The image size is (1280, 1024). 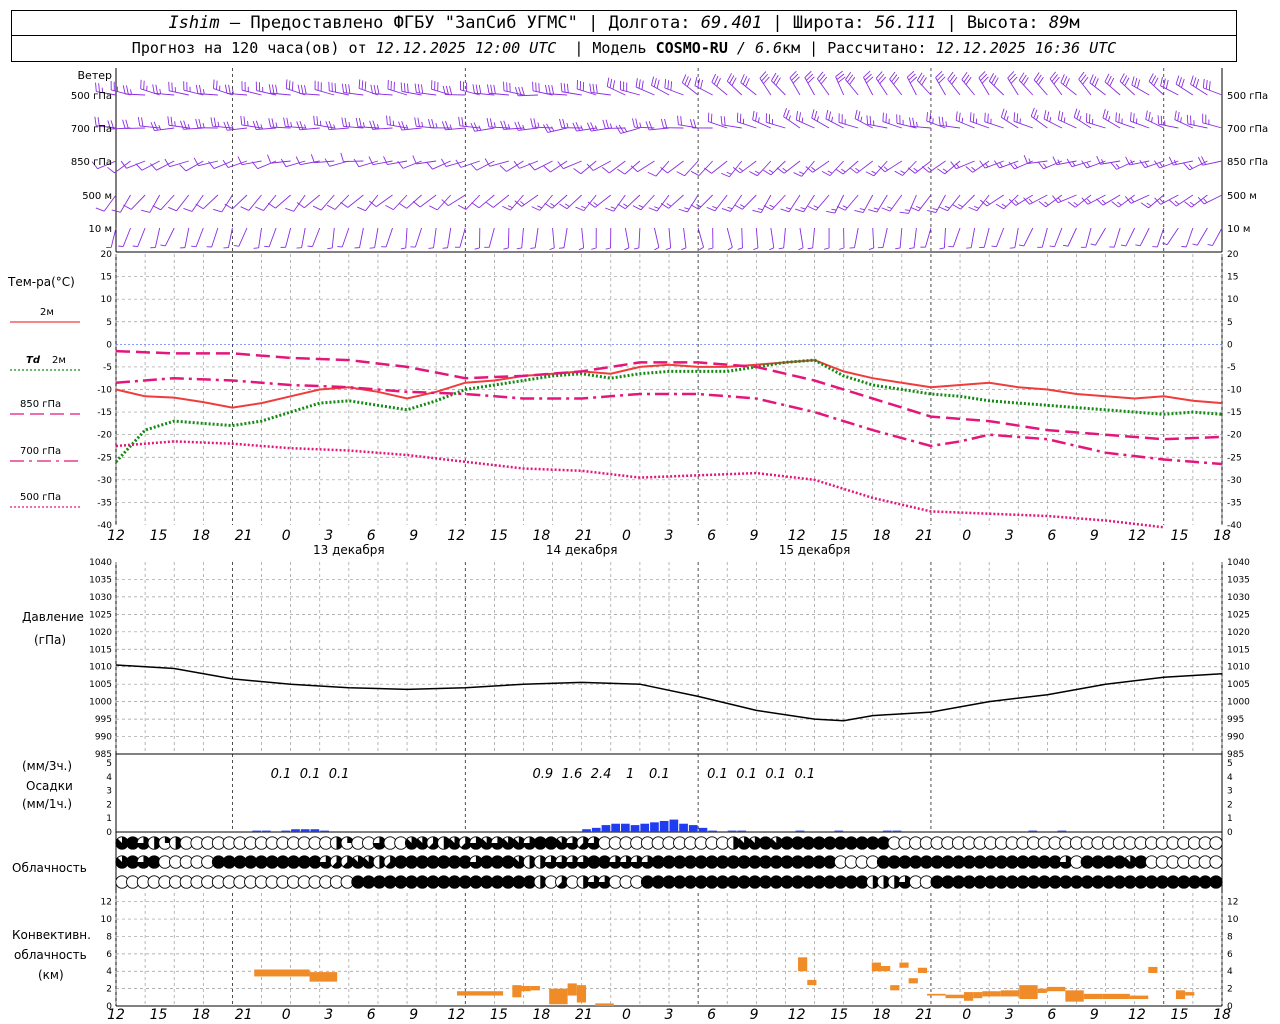 What do you see at coordinates (104, 503) in the screenshot?
I see `temp-tick: -35` at bounding box center [104, 503].